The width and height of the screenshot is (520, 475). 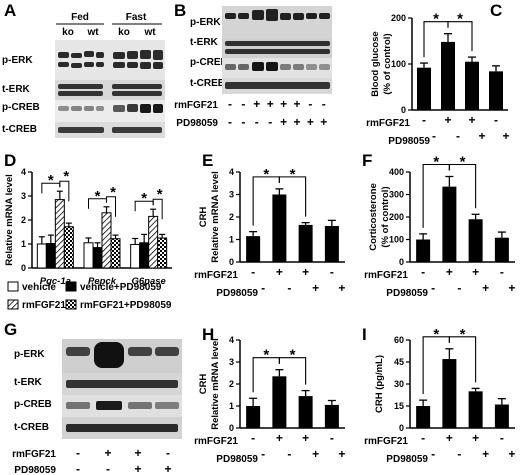 I want to click on panel-e-label: E, so click(x=207, y=160).